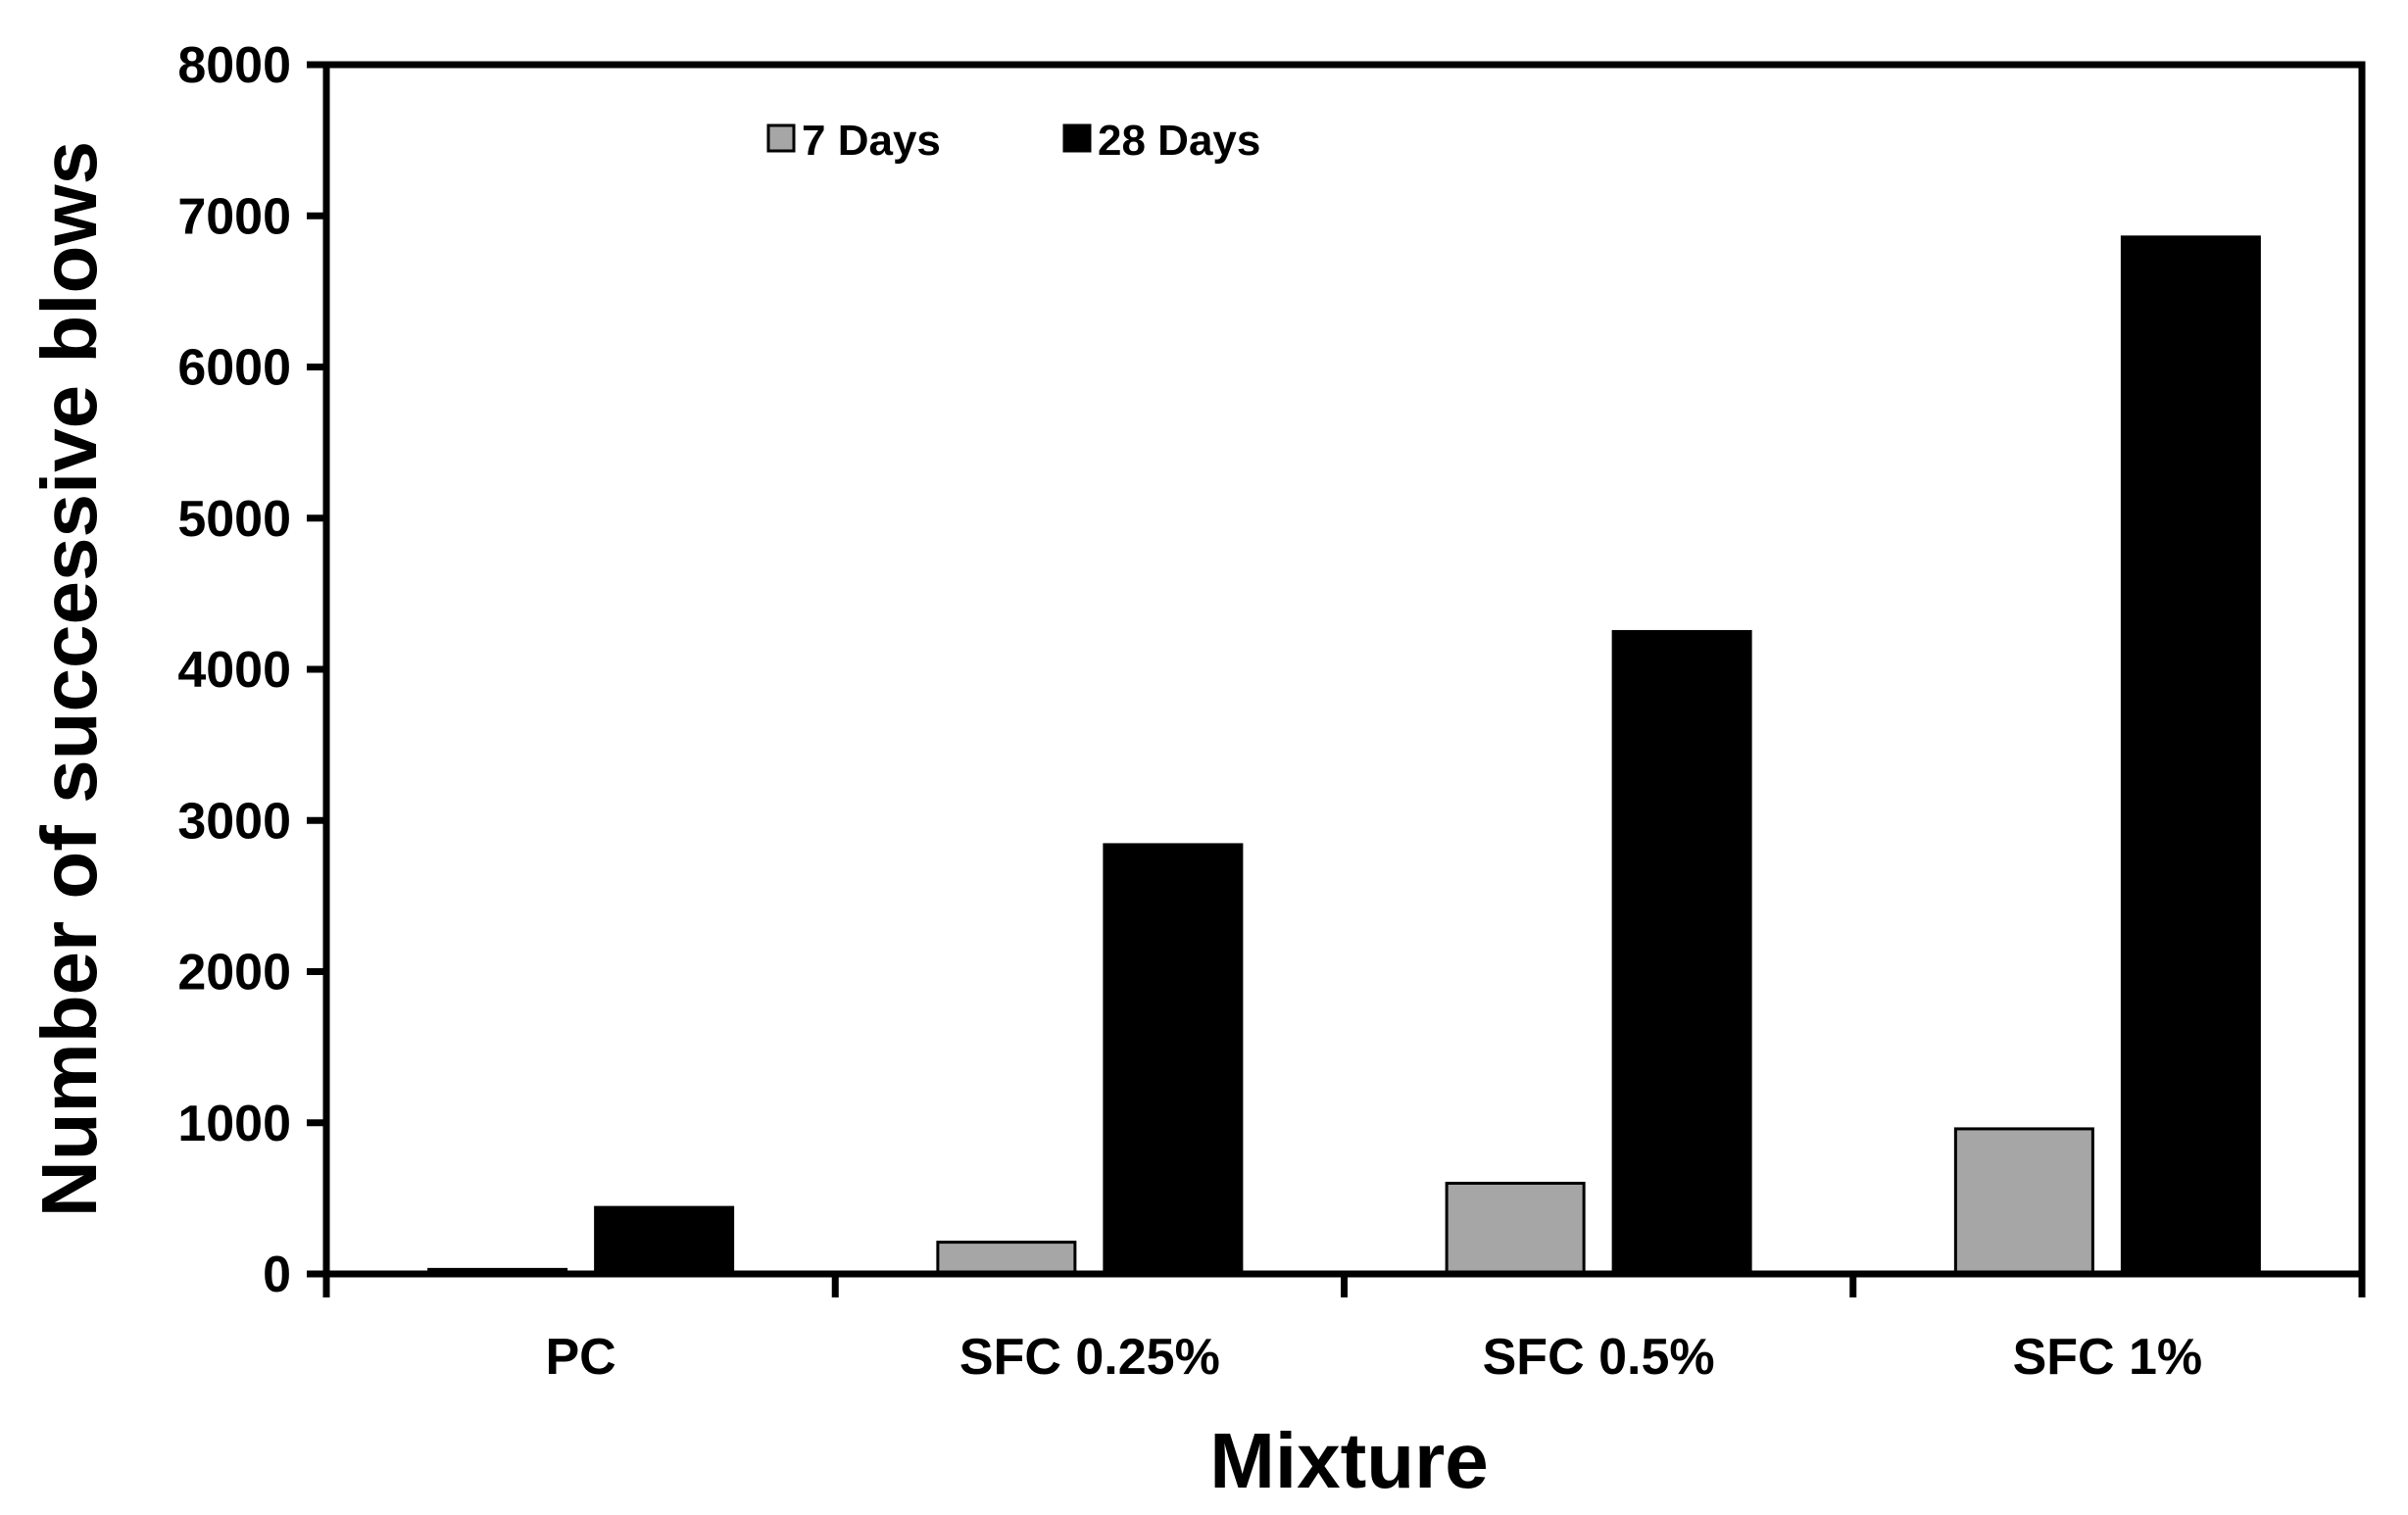 The height and width of the screenshot is (1515, 2408). I want to click on x-tick-label-sfc-0-5-: SFC 0.5%, so click(1599, 1357).